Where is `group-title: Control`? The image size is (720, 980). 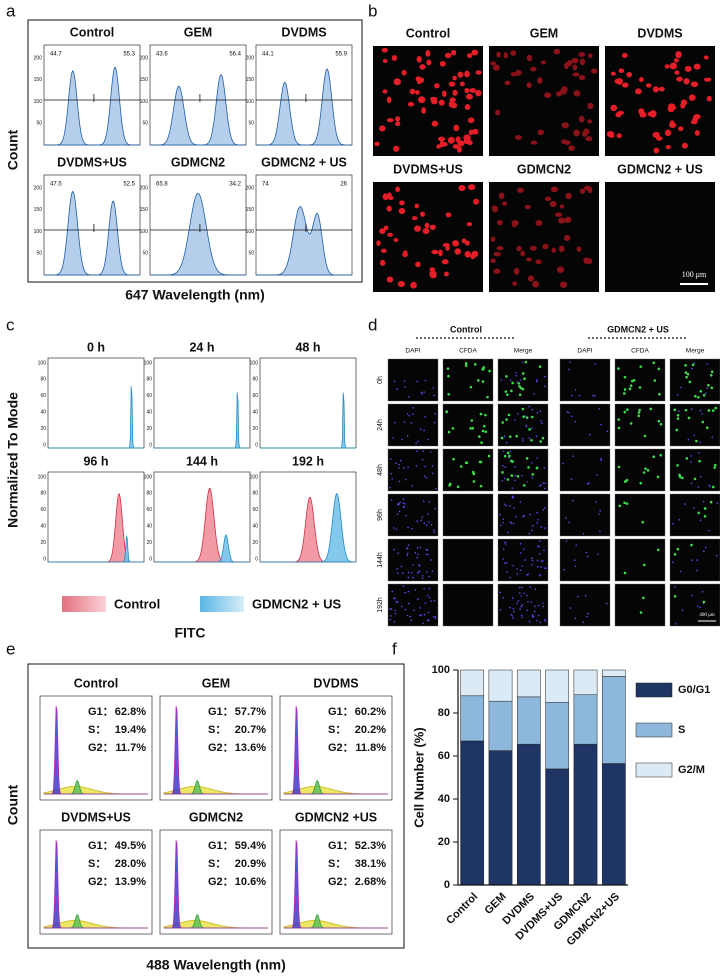
group-title: Control is located at coordinates (466, 329).